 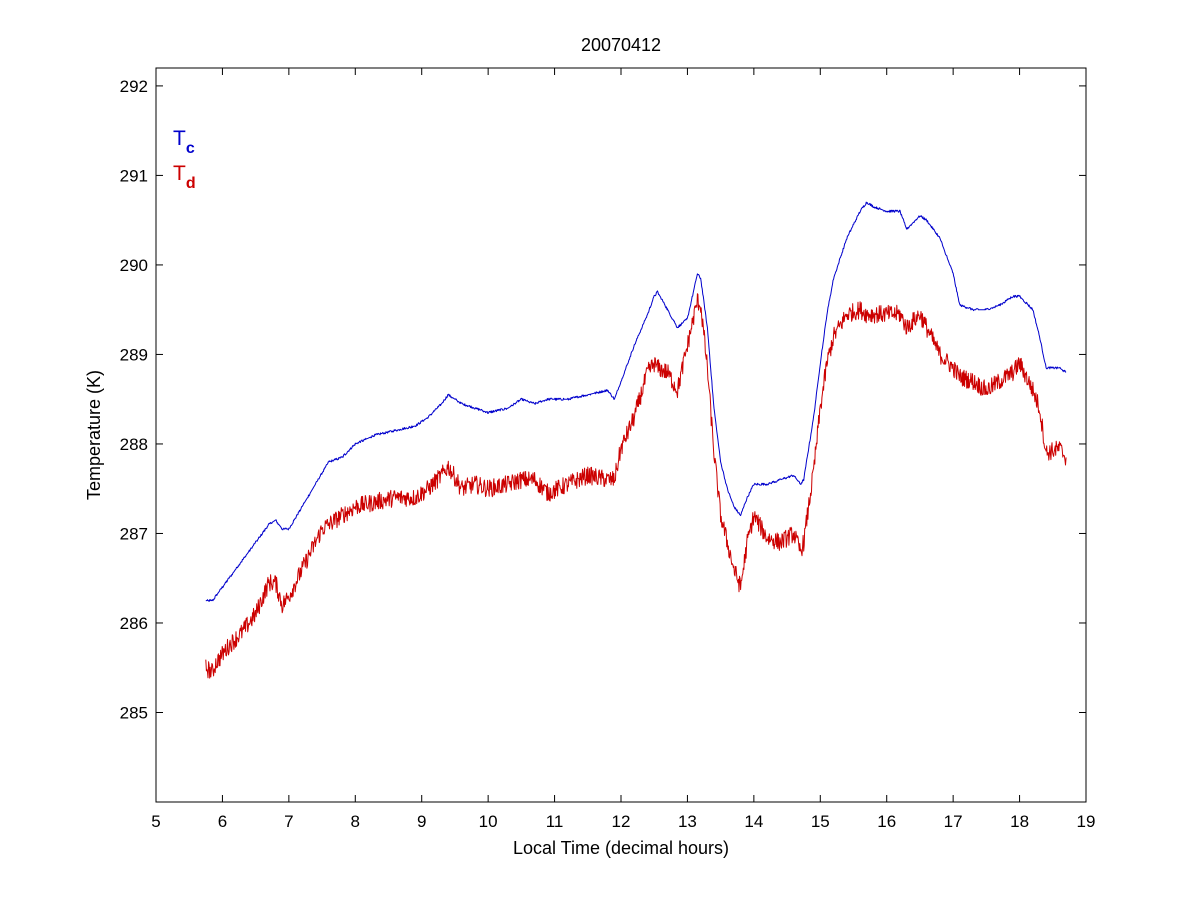 I want to click on y-tick-label-288: 288, so click(x=134, y=444).